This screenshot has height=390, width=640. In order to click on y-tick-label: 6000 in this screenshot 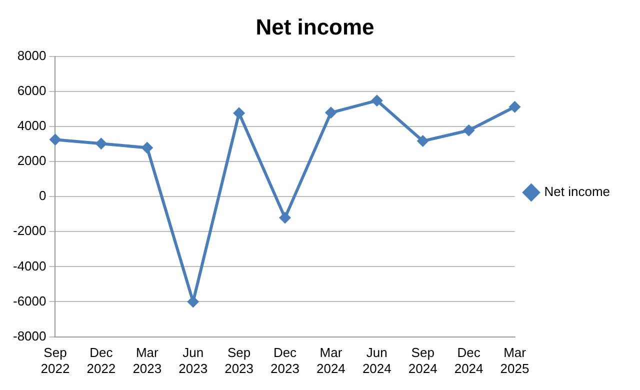, I will do `click(31, 90)`.